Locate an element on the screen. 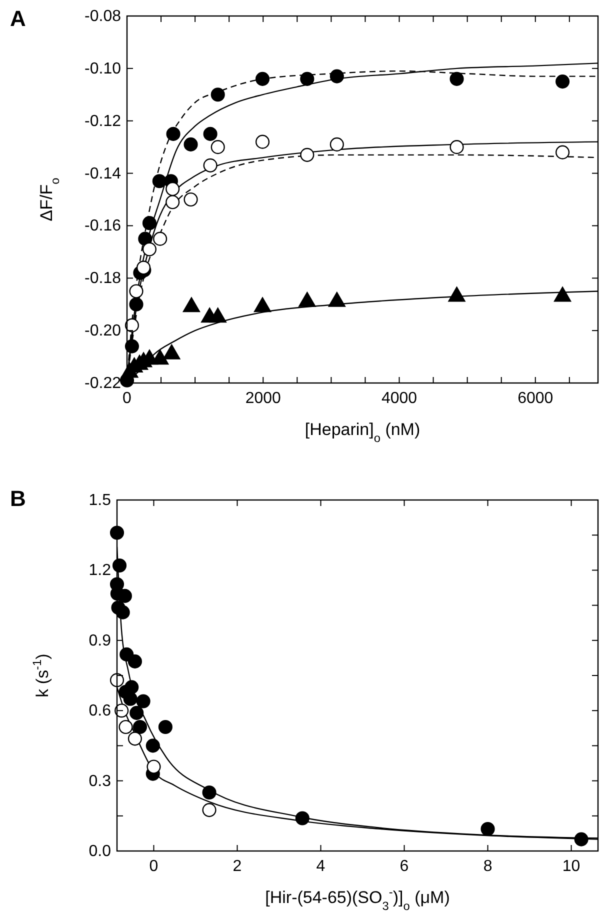 The image size is (602, 914). y-tick-label: -0.12 is located at coordinates (103, 121).